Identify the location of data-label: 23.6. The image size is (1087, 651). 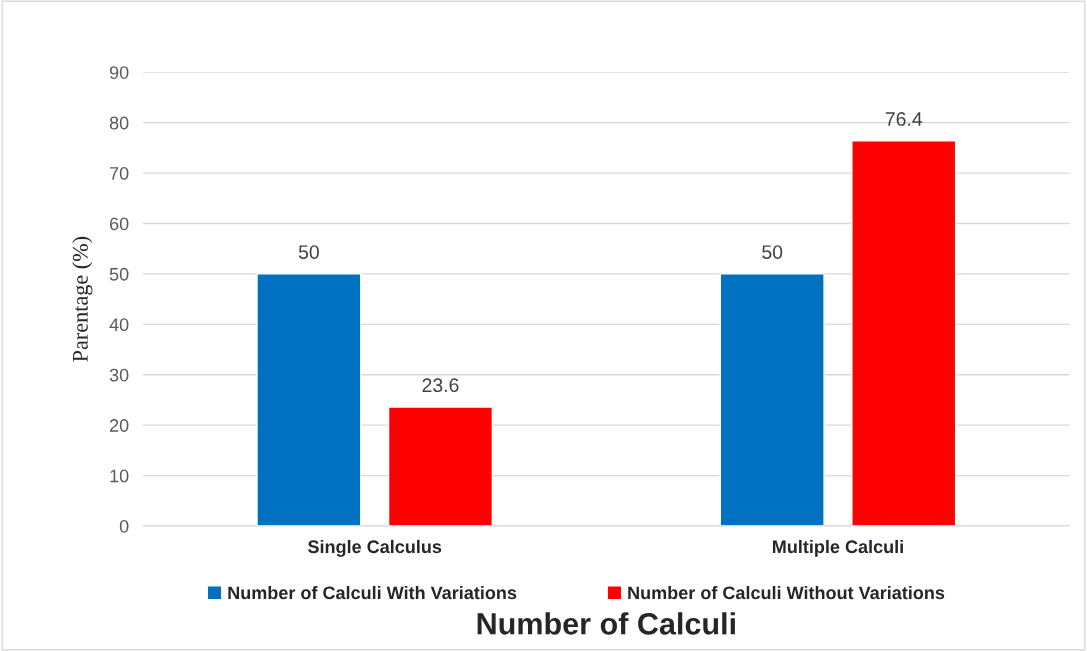
(440, 385).